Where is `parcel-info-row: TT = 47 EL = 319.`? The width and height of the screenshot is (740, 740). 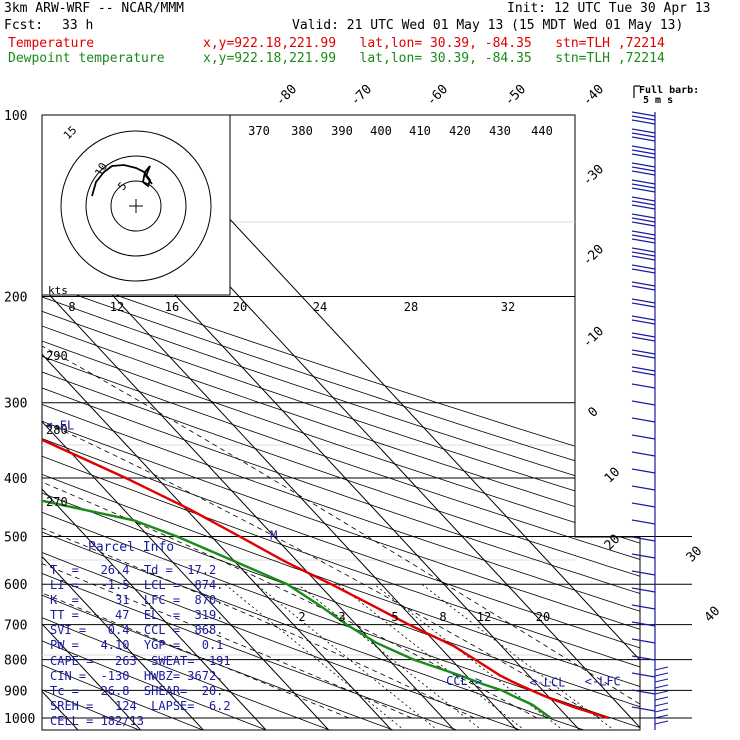
parcel-info-row: TT = 47 EL = 319. is located at coordinates (137, 615).